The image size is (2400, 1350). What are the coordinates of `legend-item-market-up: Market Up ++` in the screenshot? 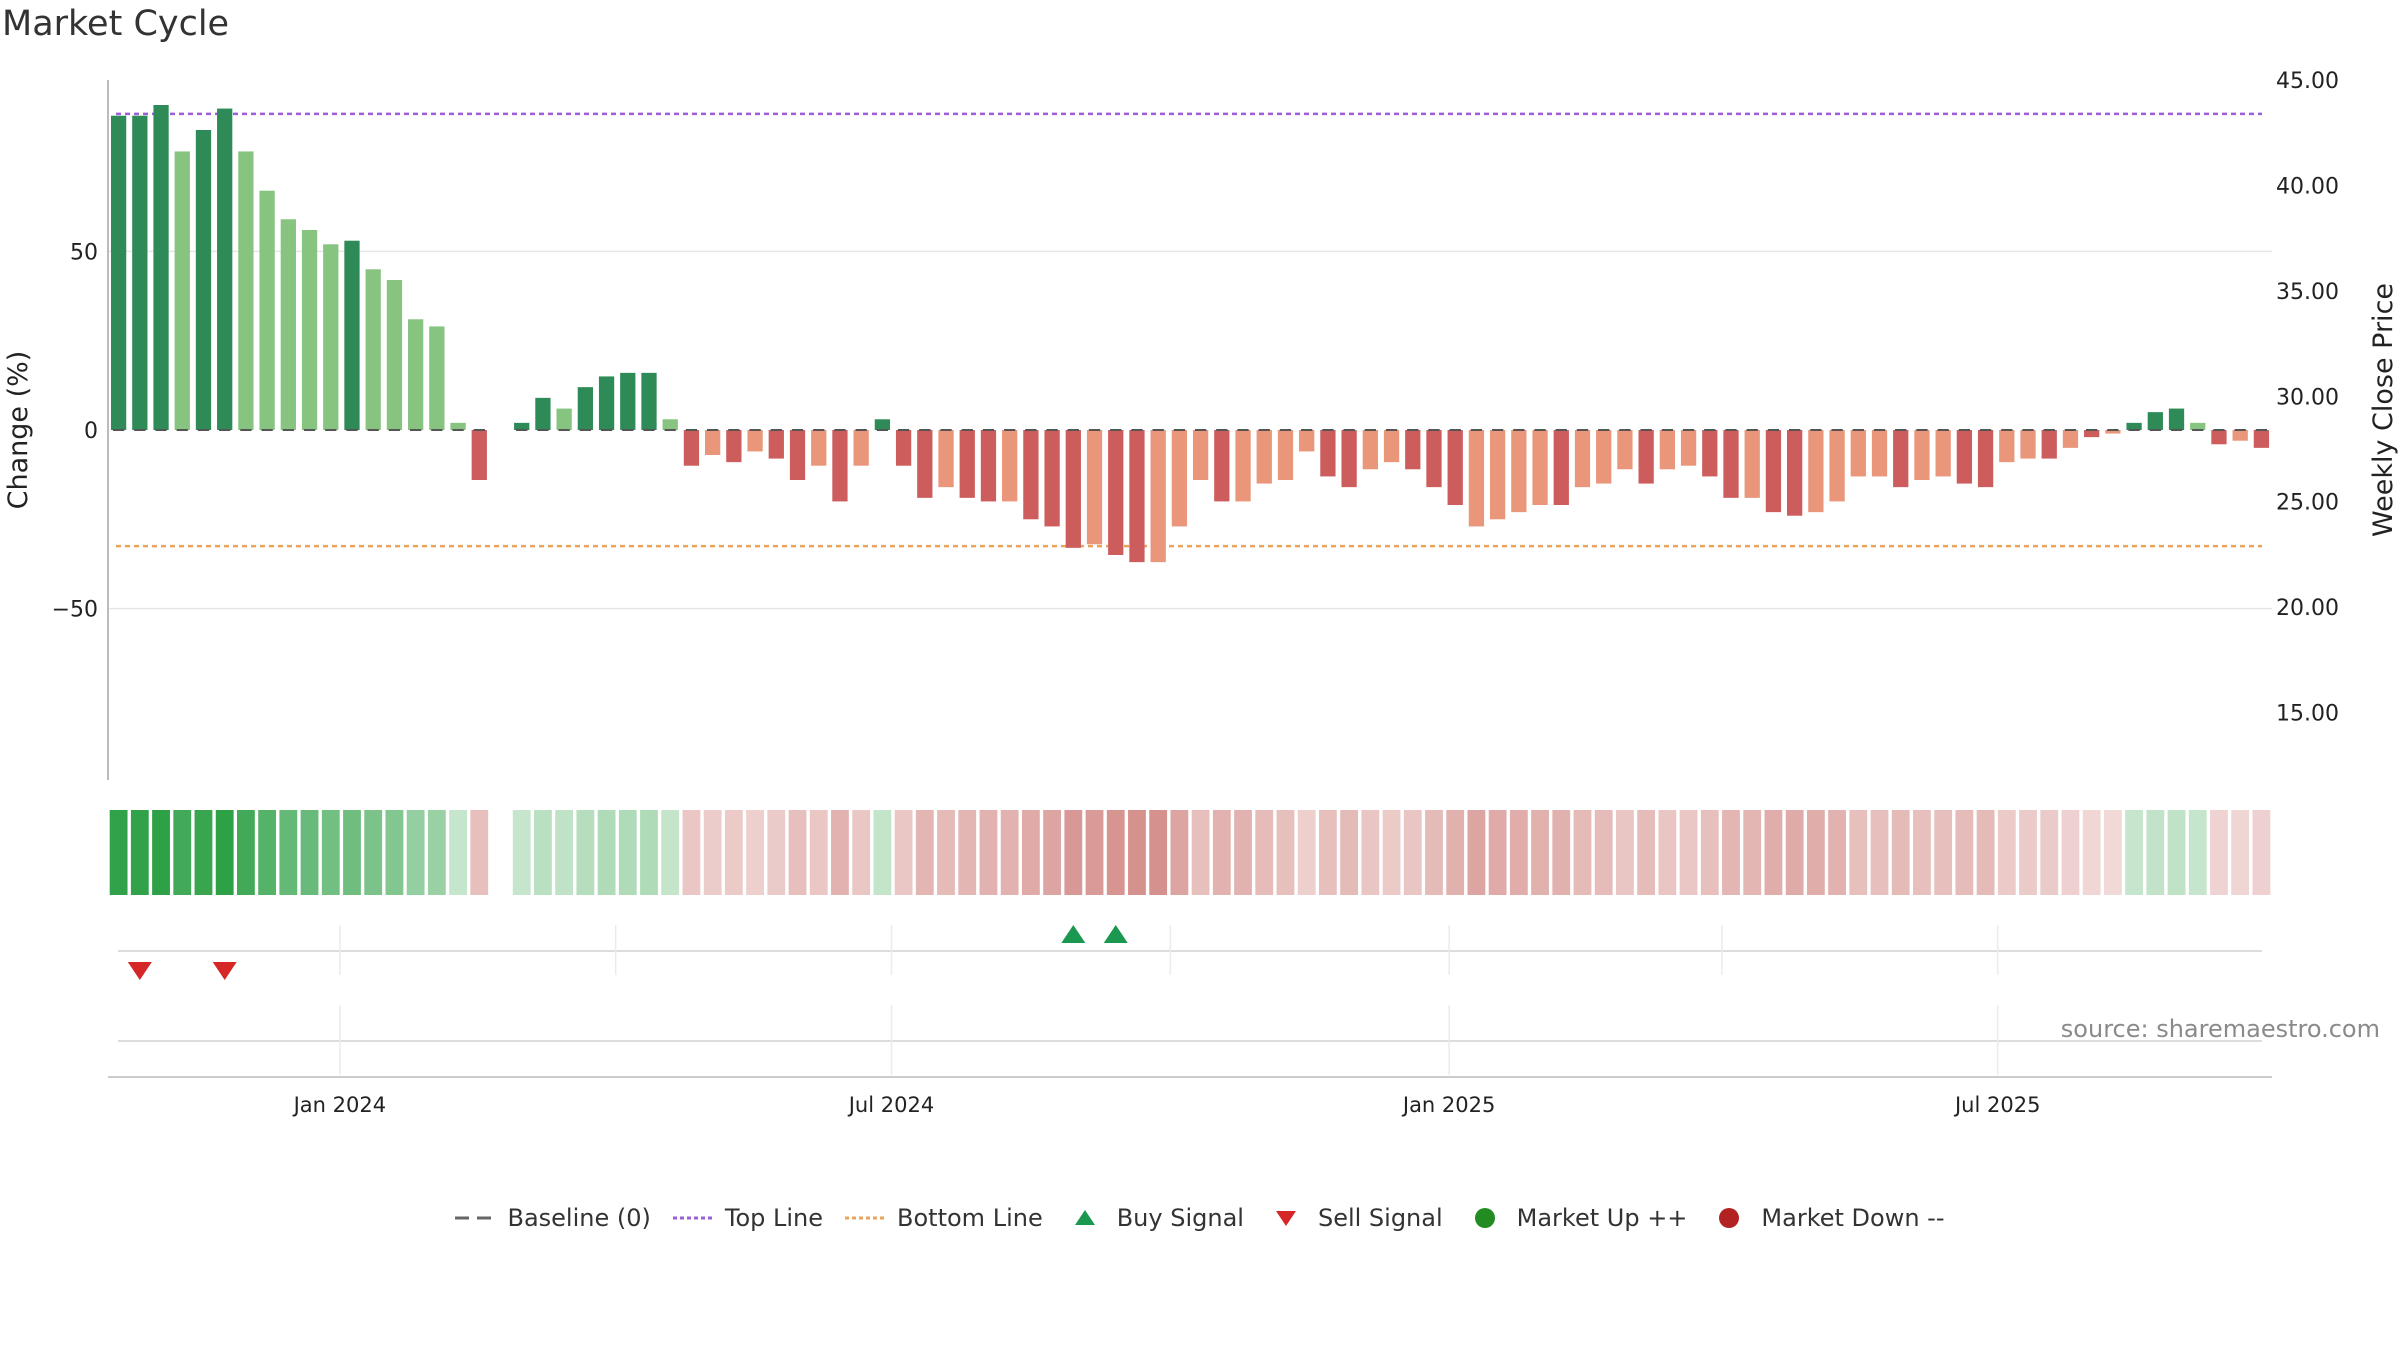 It's located at (1576, 1218).